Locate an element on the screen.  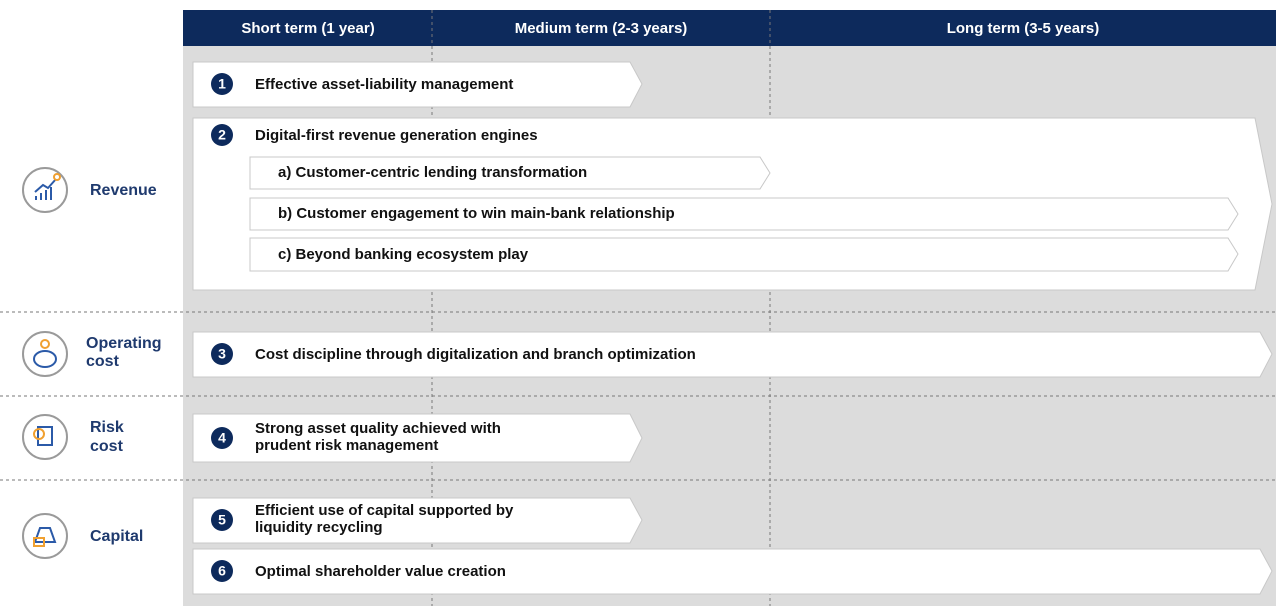
initiative-number: 6 is located at coordinates (222, 571).